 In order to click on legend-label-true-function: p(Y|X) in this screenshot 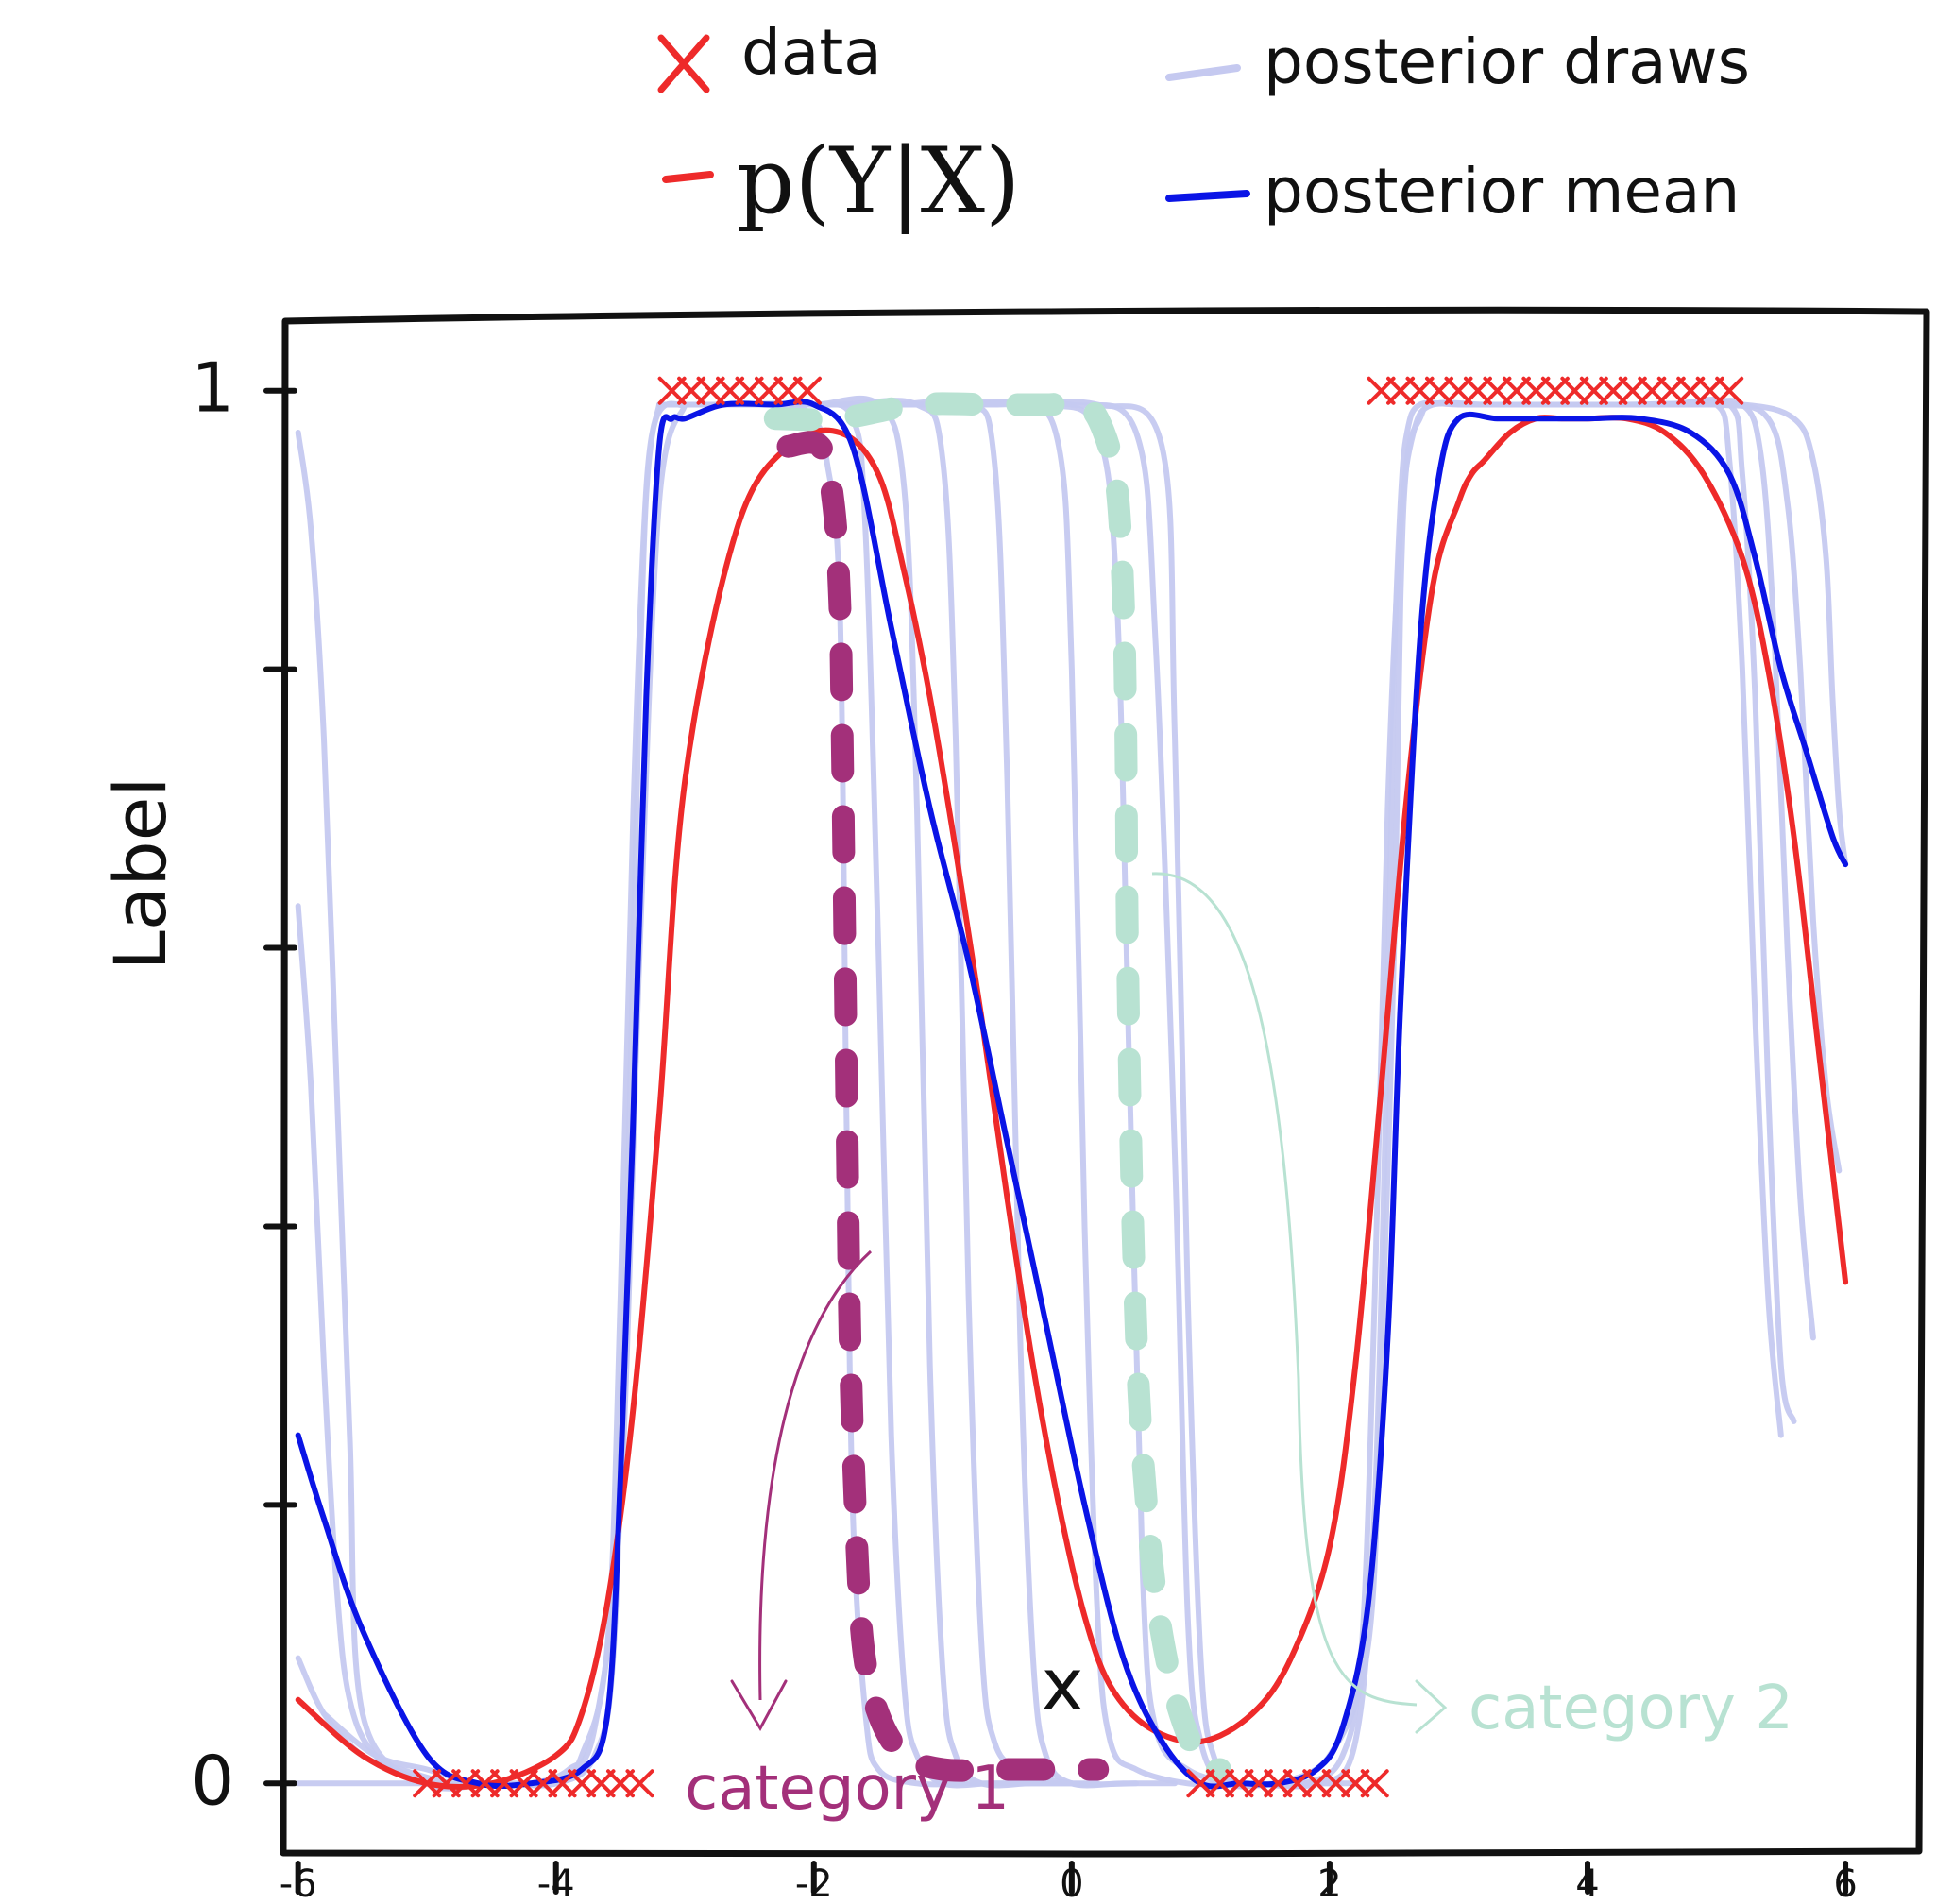, I will do `click(878, 181)`.